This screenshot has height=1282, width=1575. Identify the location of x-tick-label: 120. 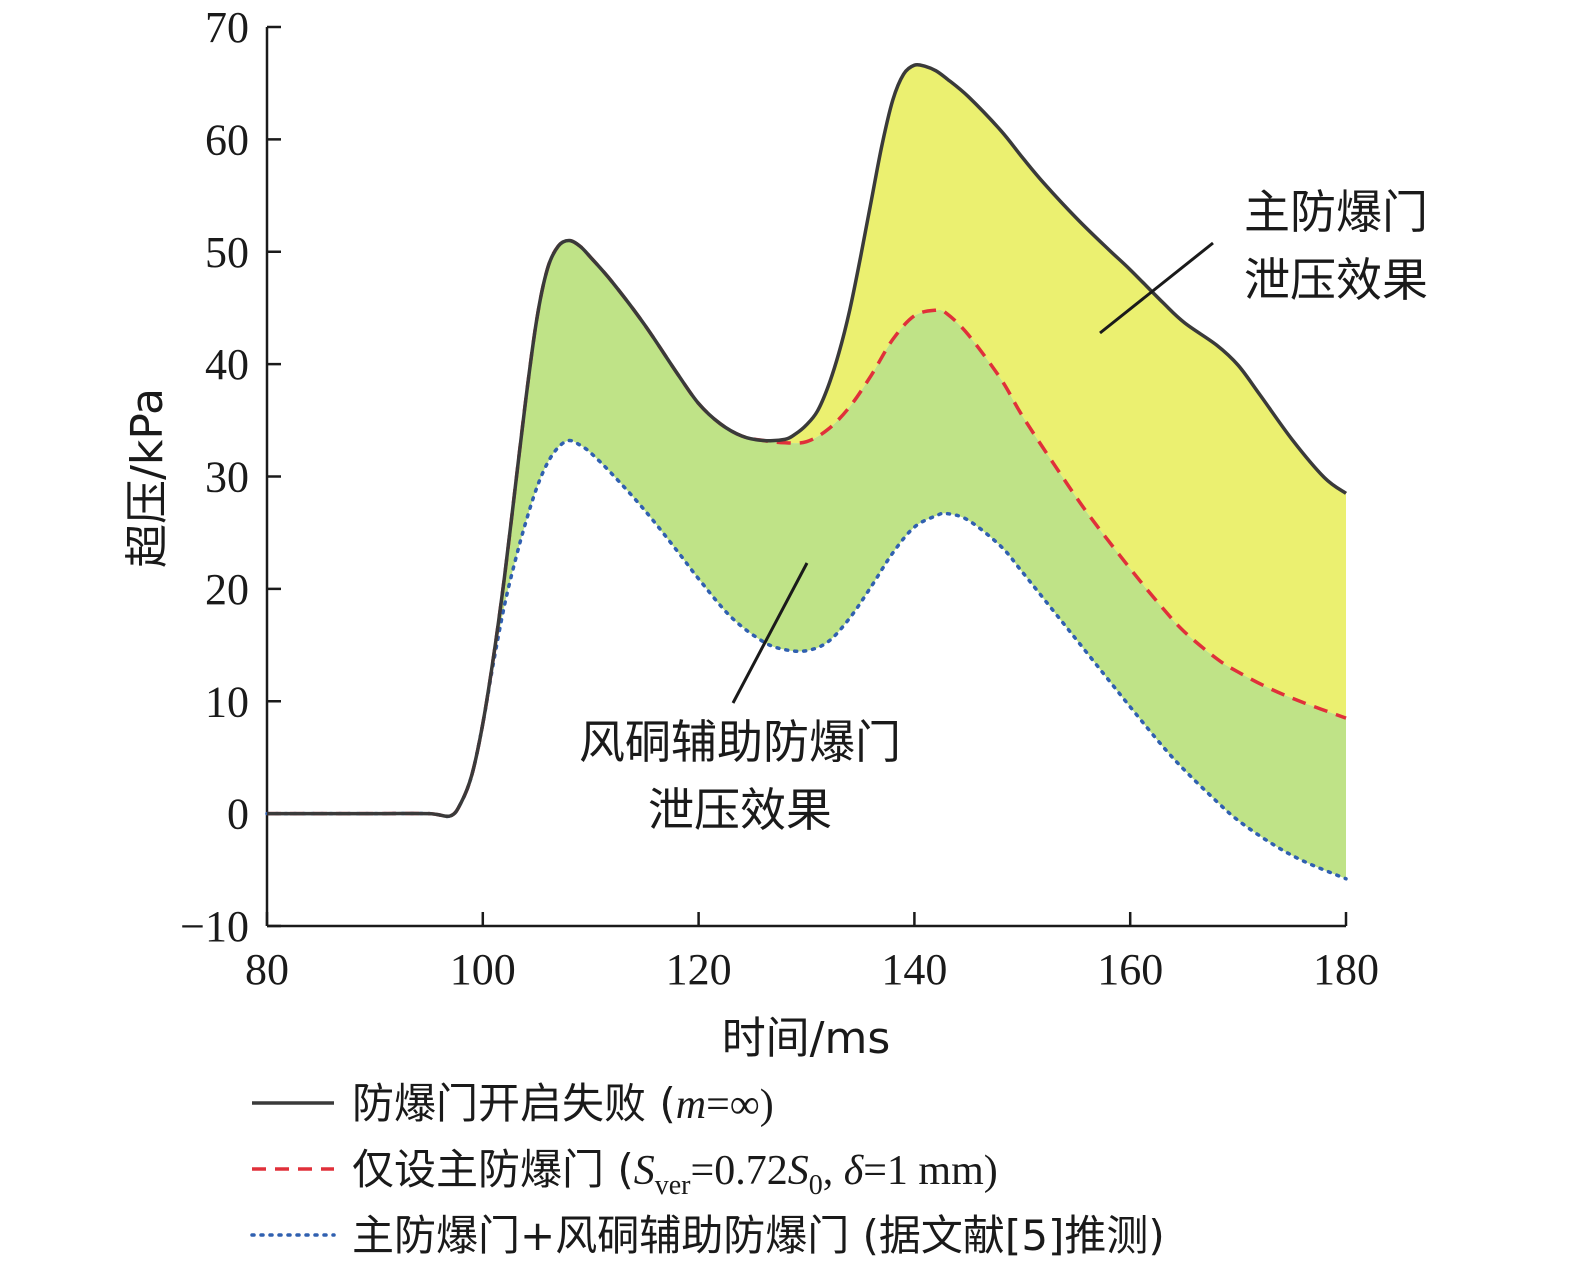
(699, 969).